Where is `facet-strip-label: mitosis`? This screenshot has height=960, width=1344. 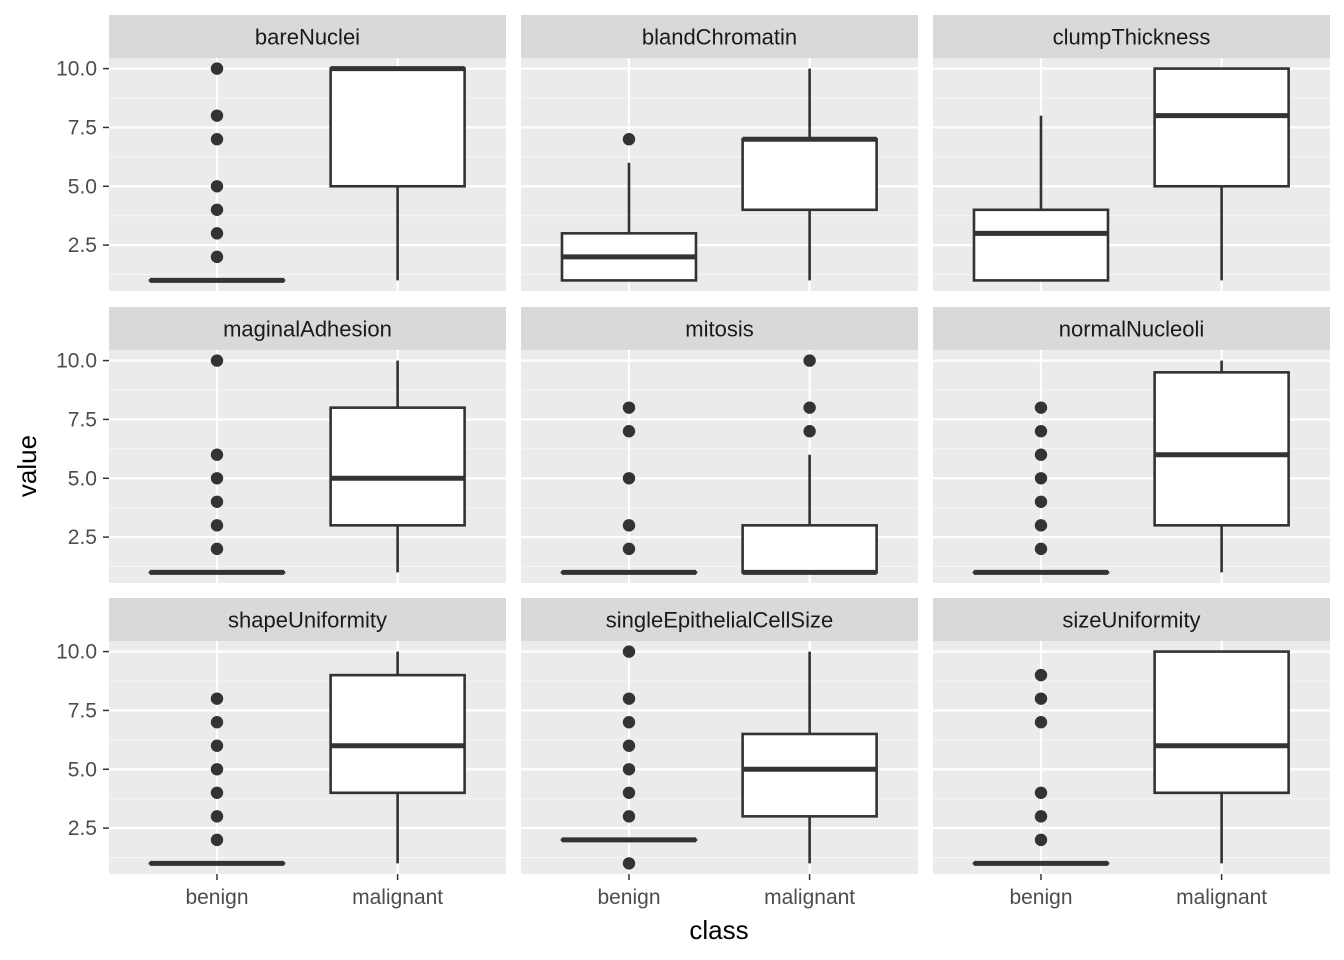
facet-strip-label: mitosis is located at coordinates (719, 329).